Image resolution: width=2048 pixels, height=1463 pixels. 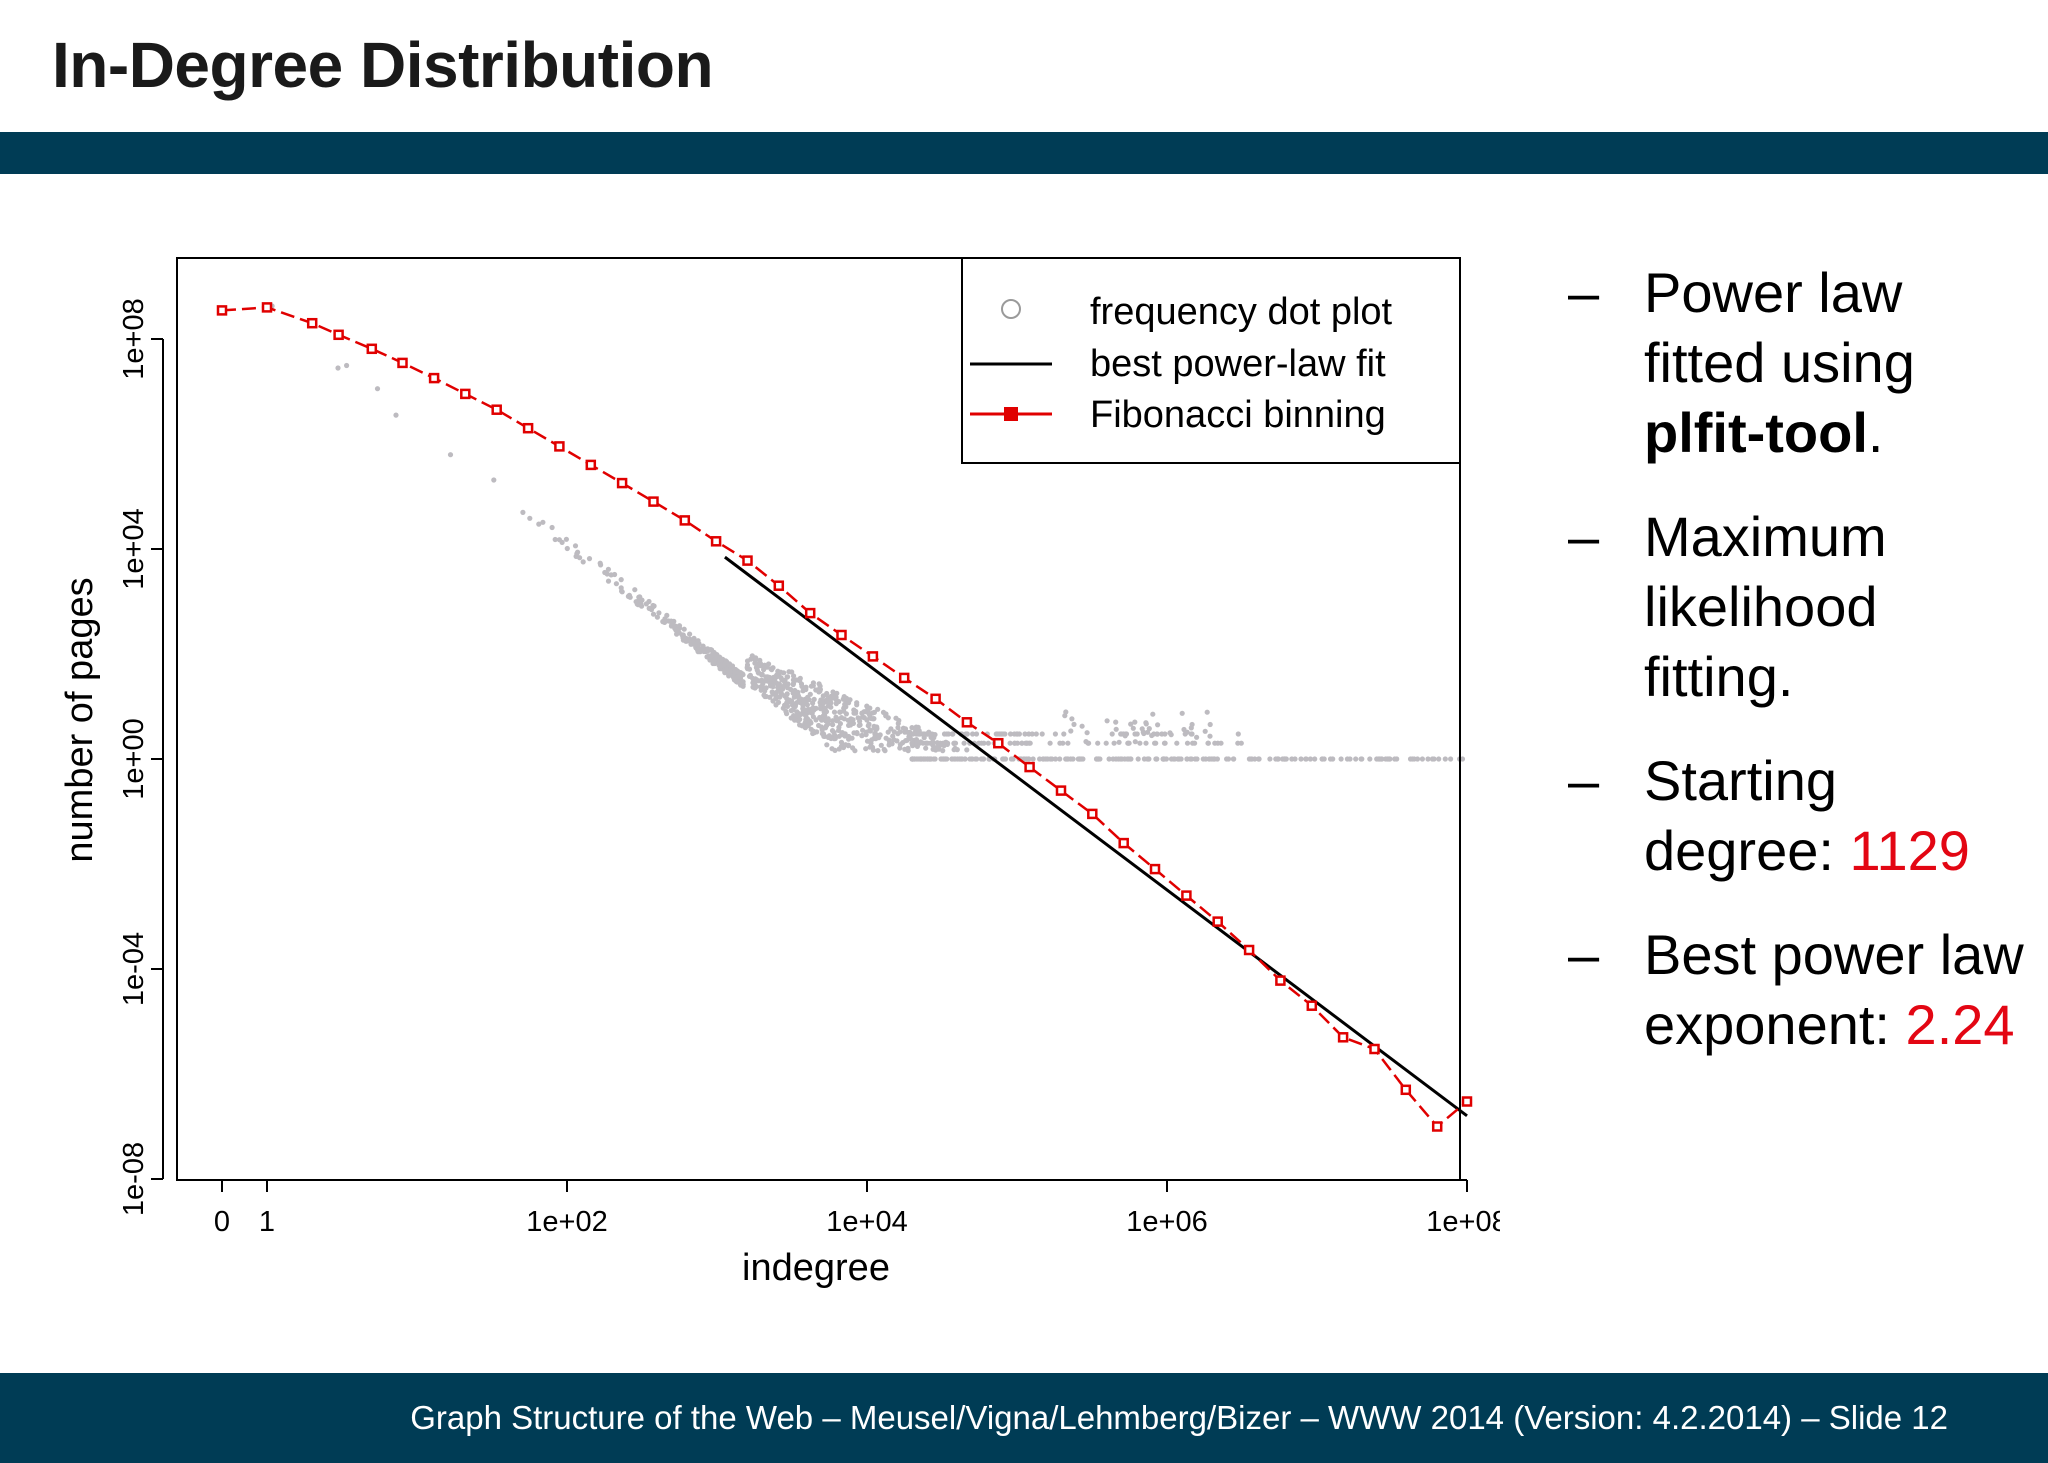 I want to click on x-tick-label: 1e+08, so click(x=1463, y=1222).